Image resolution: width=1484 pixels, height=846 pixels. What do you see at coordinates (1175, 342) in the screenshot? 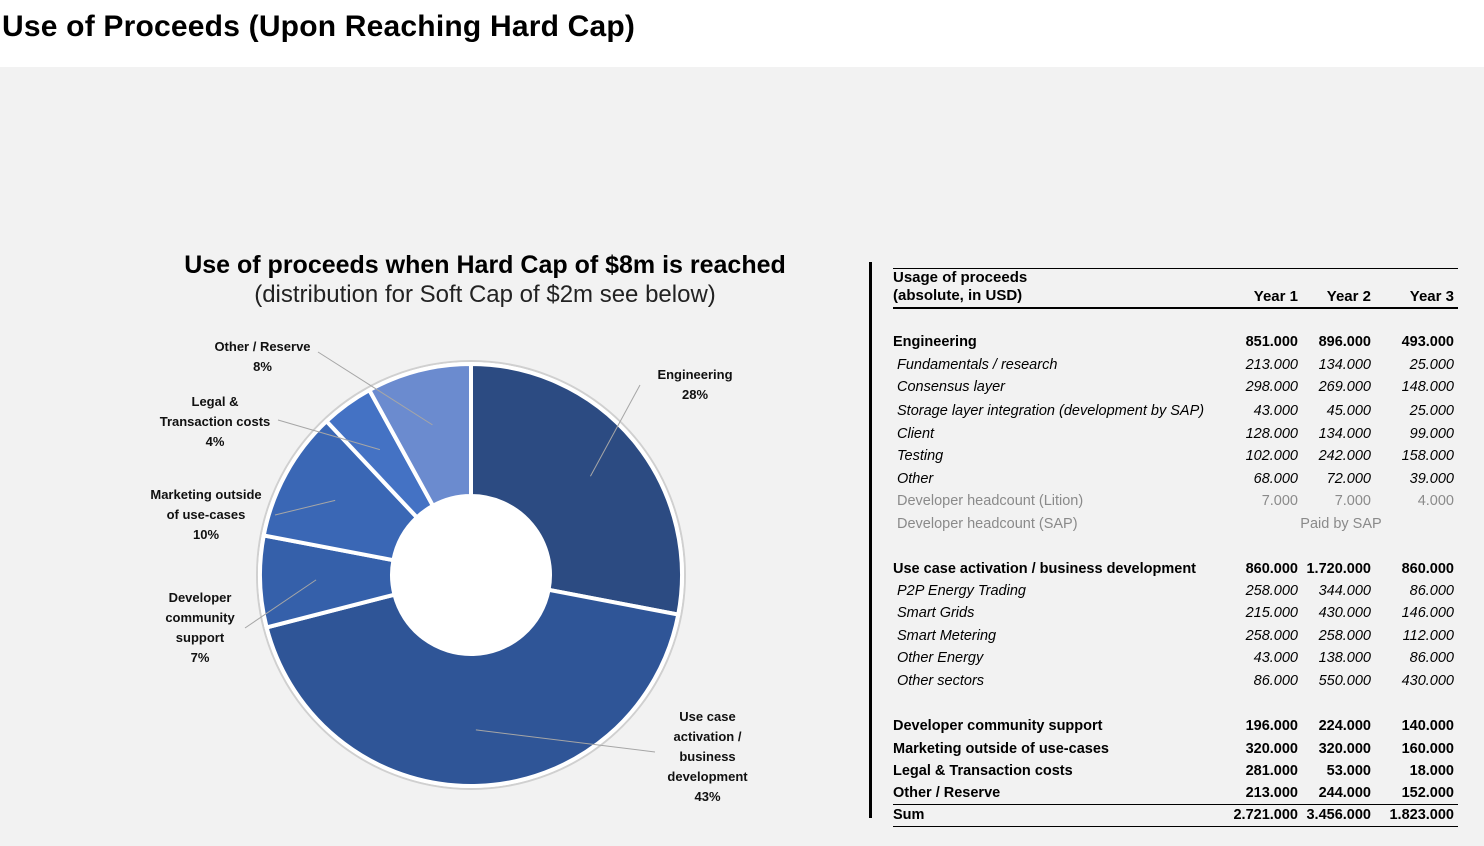
I see `table-row-engineering: Engineering 851.000 896.000 493.000` at bounding box center [1175, 342].